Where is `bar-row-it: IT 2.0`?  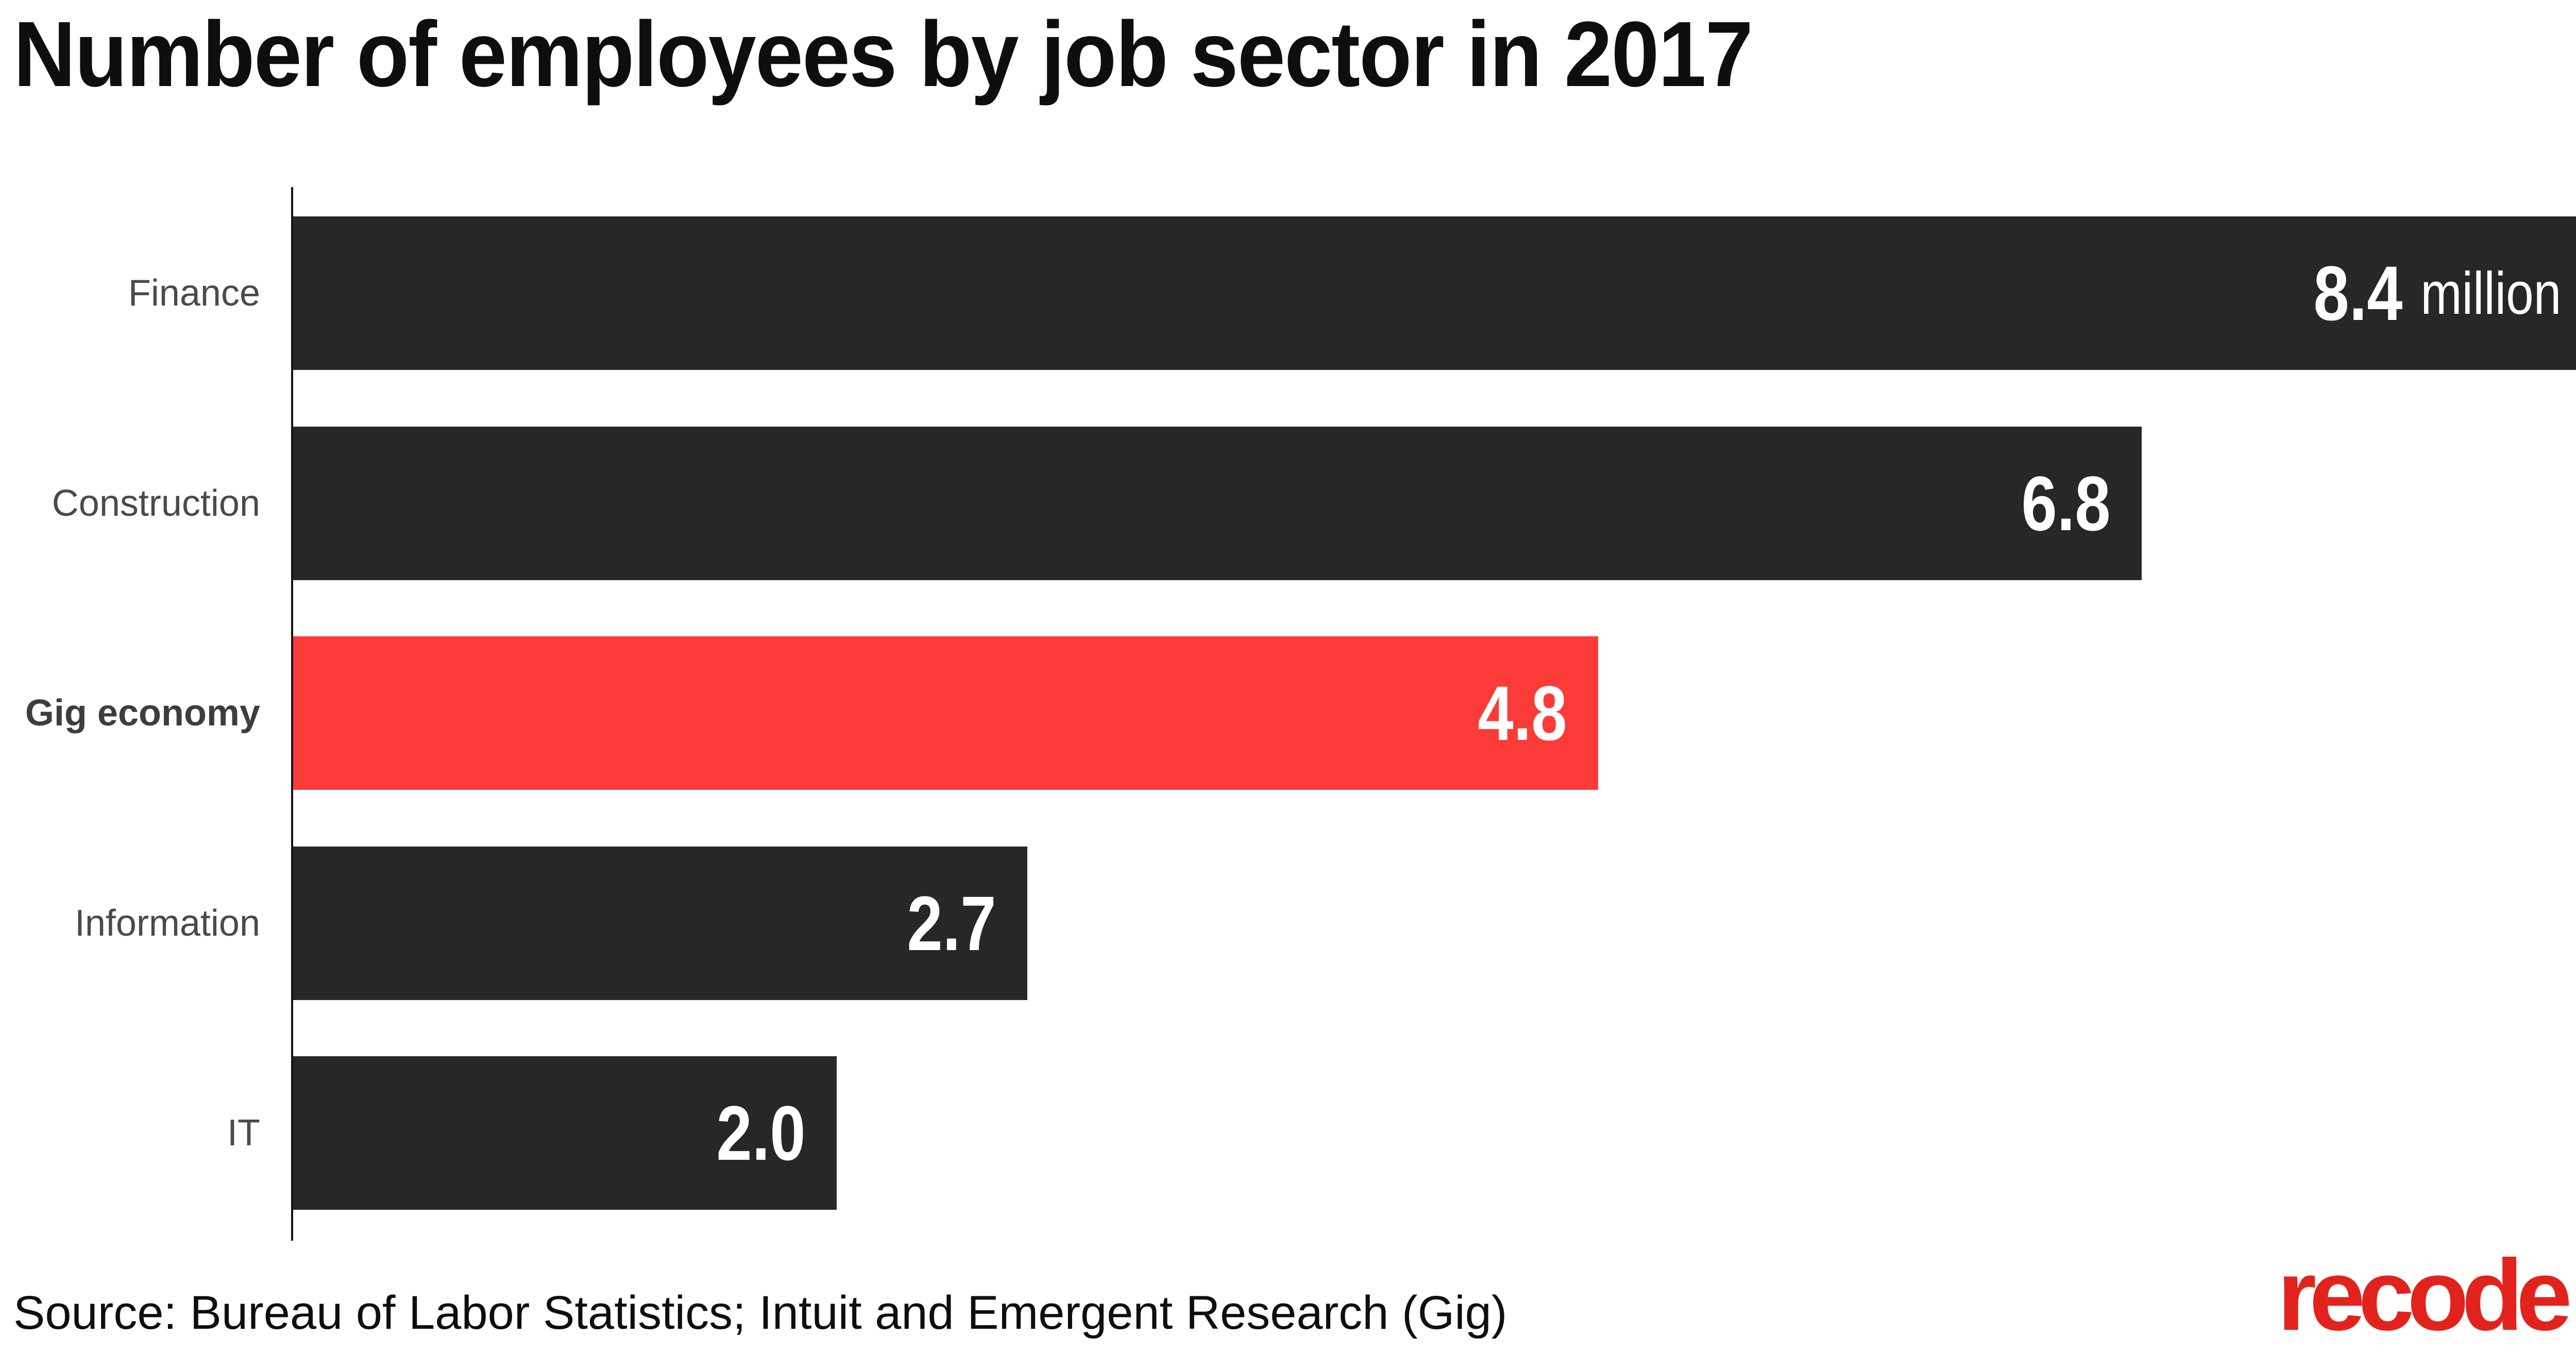
bar-row-it: IT 2.0 is located at coordinates (1288, 1133).